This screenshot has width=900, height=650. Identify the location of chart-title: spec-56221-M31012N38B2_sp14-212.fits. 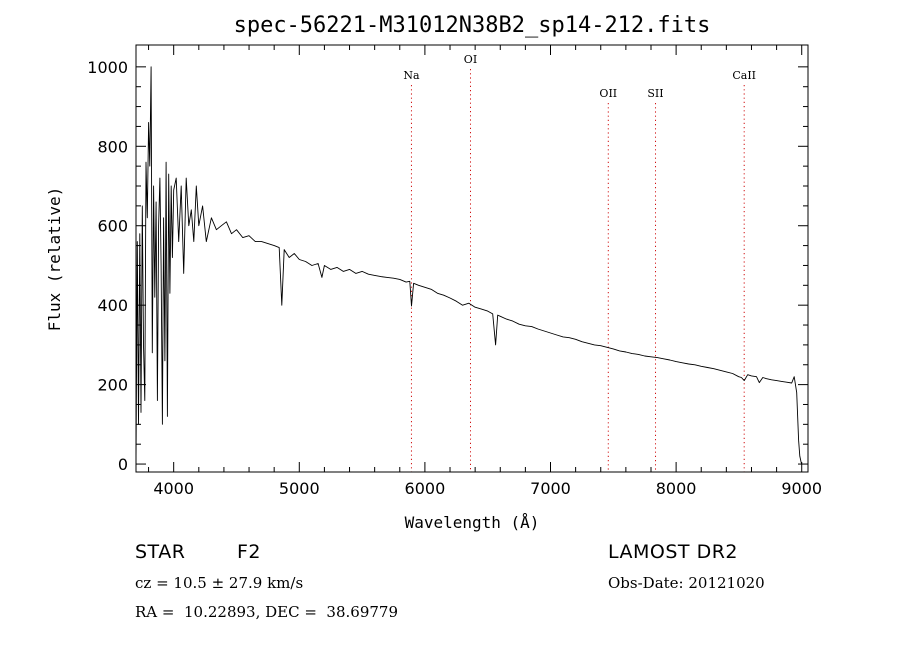
(472, 25).